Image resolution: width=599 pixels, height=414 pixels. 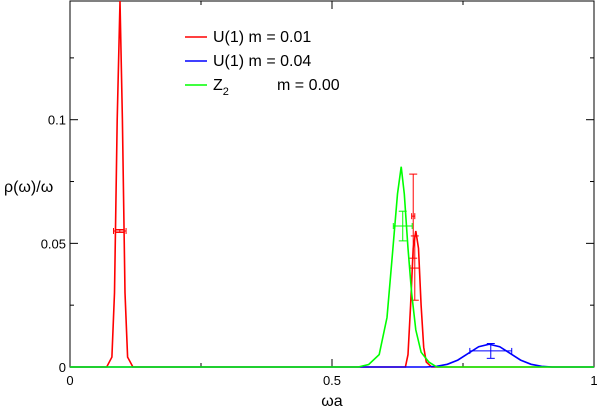 What do you see at coordinates (28, 187) in the screenshot?
I see `y-axis-label: ρ(ω)/ω` at bounding box center [28, 187].